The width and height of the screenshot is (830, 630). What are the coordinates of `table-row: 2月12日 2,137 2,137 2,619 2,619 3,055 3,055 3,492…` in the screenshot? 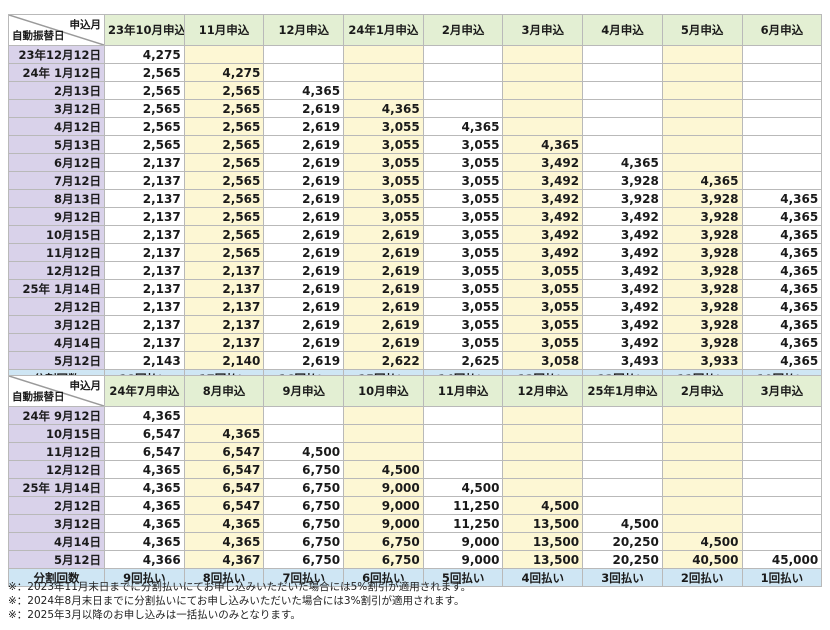 It's located at (415, 306).